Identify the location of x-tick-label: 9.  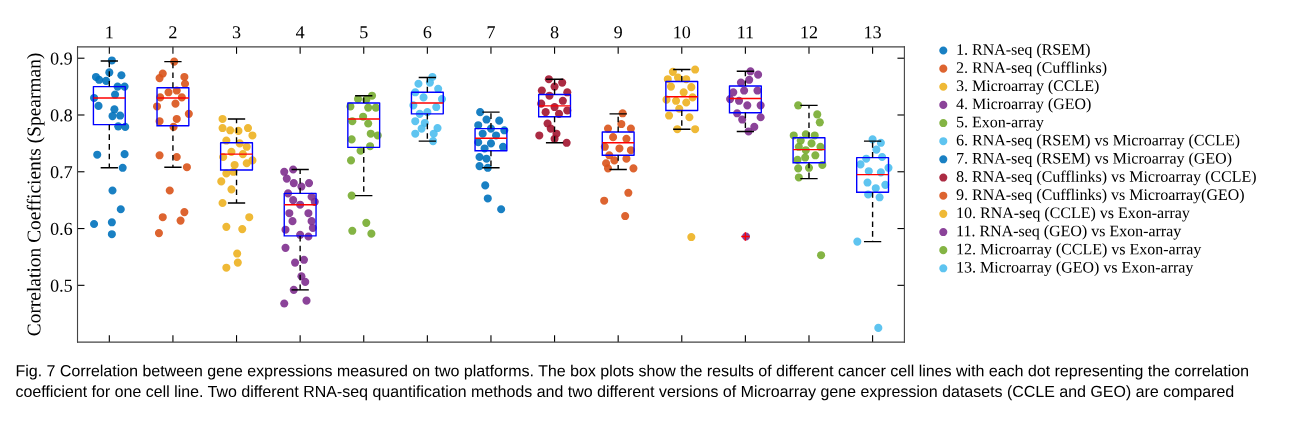
(618, 32).